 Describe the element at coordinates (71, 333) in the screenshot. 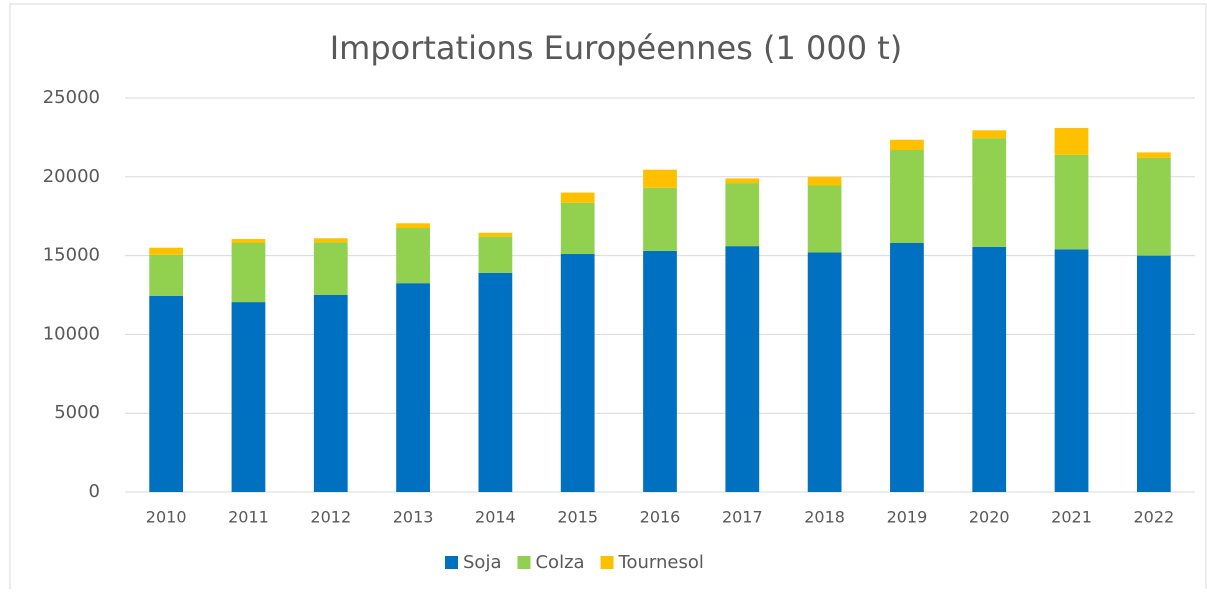

I see `y-tick-label: 10000` at that location.